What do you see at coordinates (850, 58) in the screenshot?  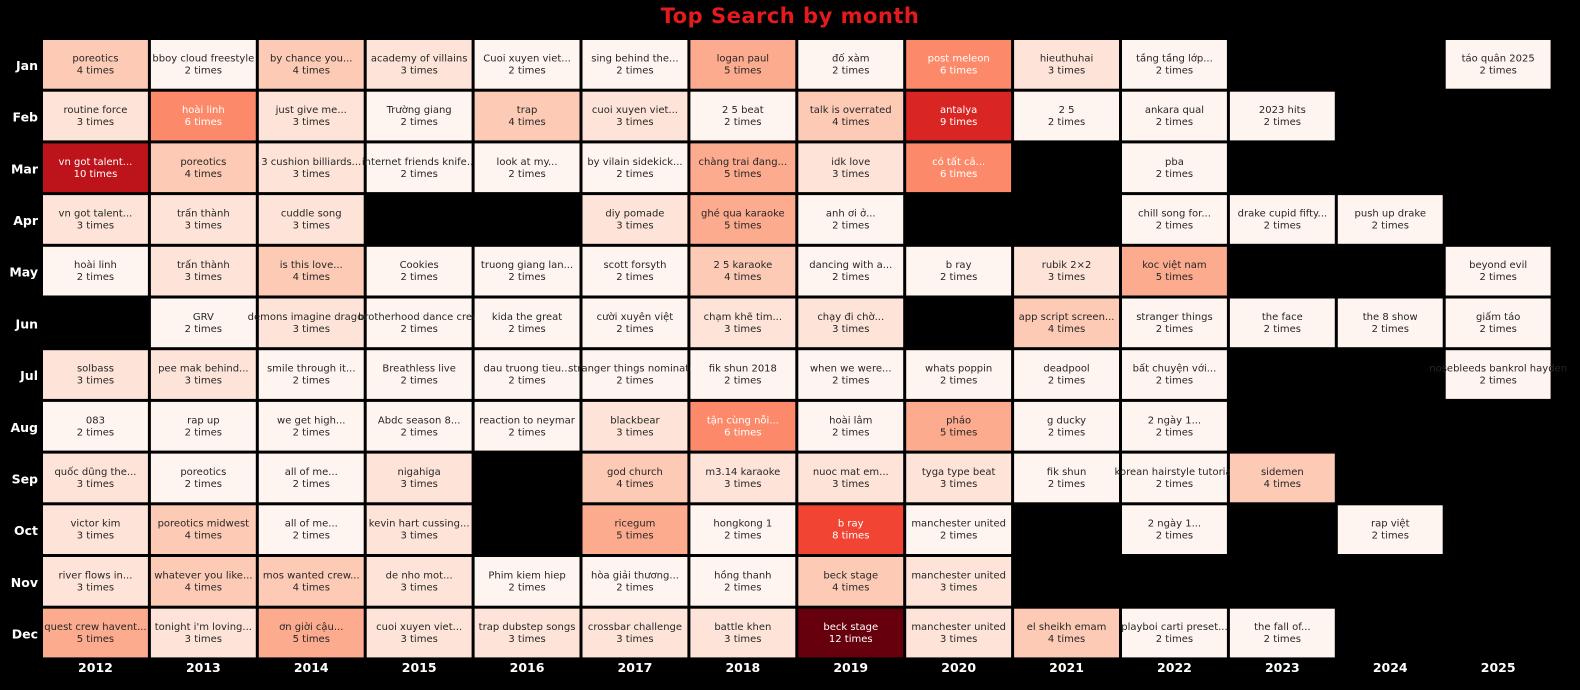 I see `heatmap-cell-label: đố xàm` at bounding box center [850, 58].